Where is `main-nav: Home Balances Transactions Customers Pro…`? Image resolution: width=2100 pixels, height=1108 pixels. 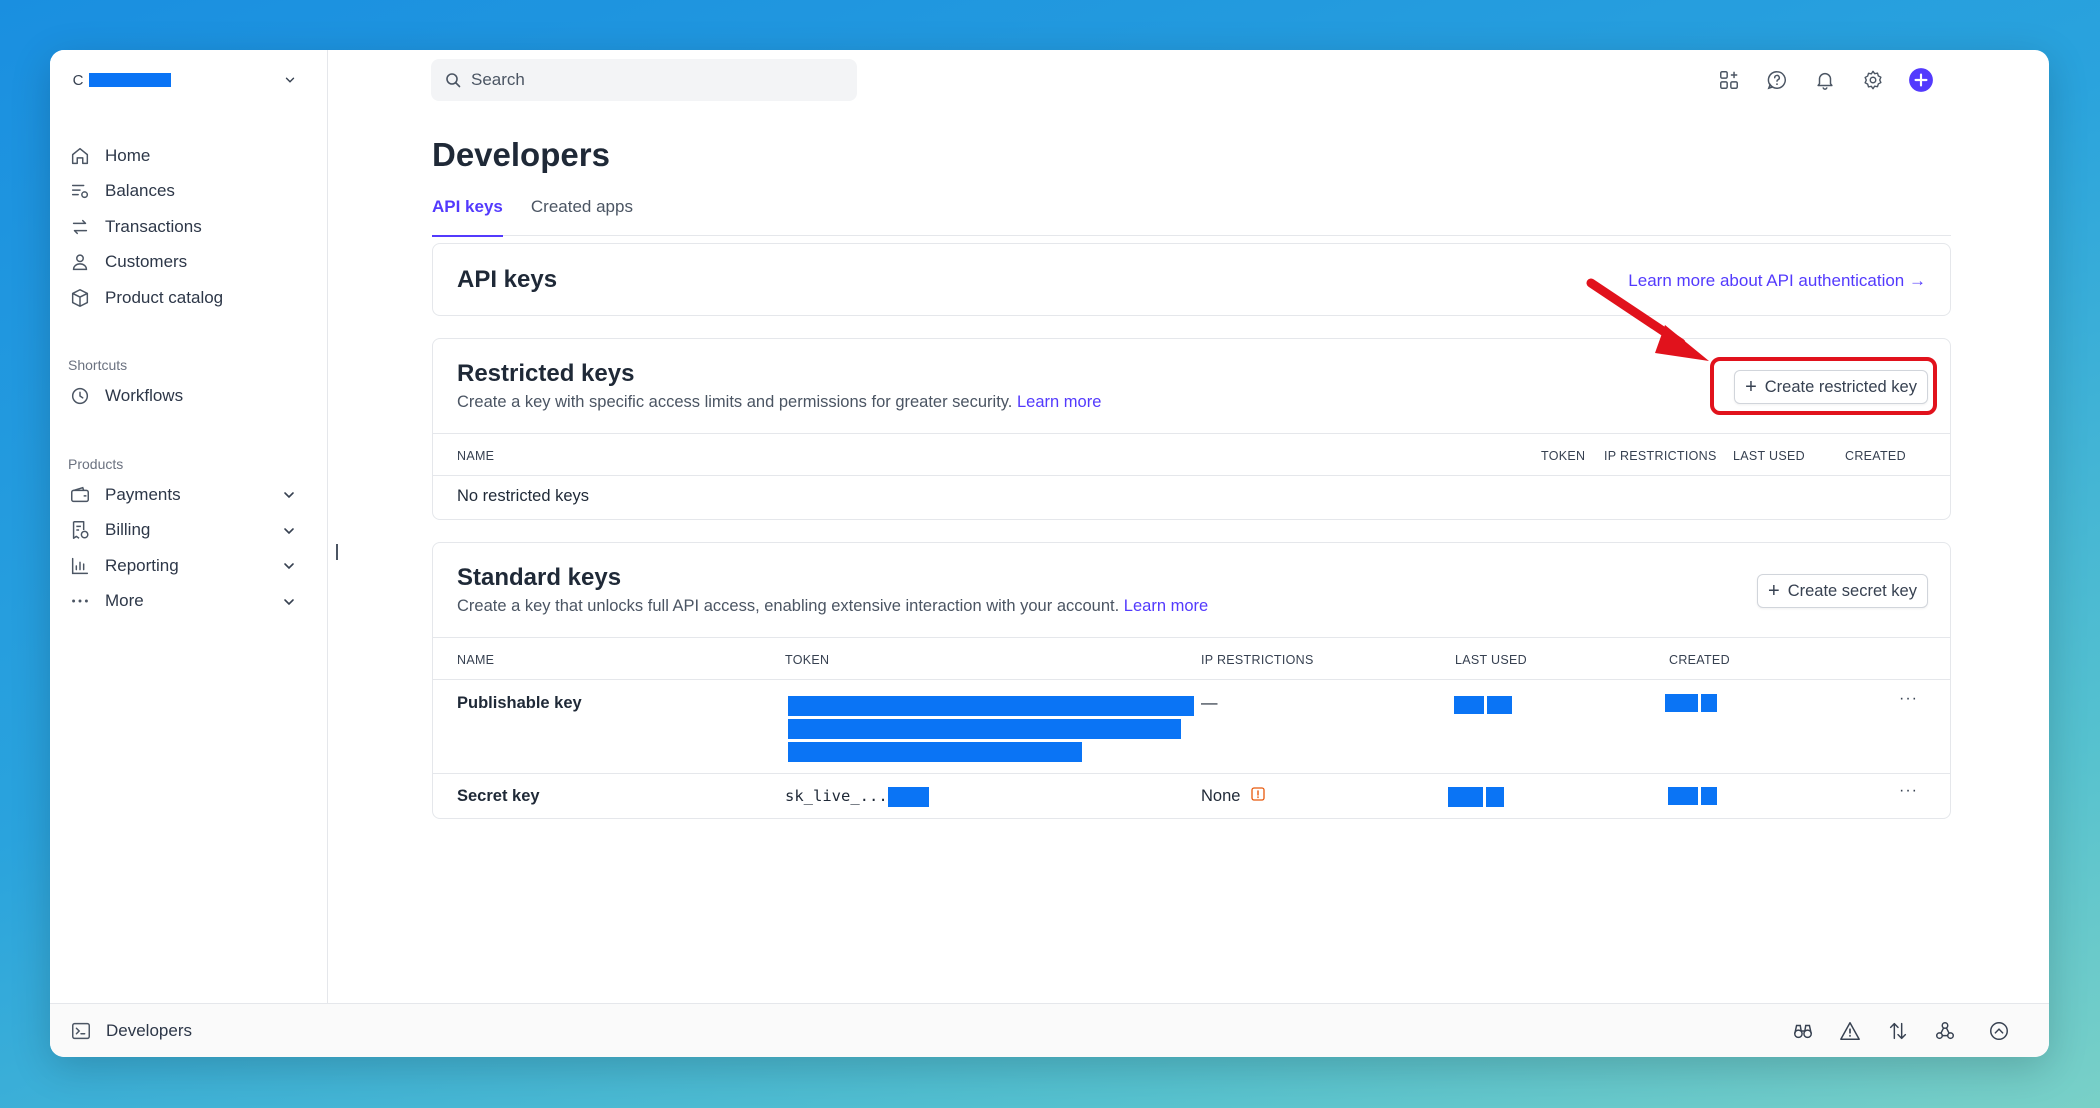
main-nav: Home Balances Transactions Customers Pro… is located at coordinates (187, 227).